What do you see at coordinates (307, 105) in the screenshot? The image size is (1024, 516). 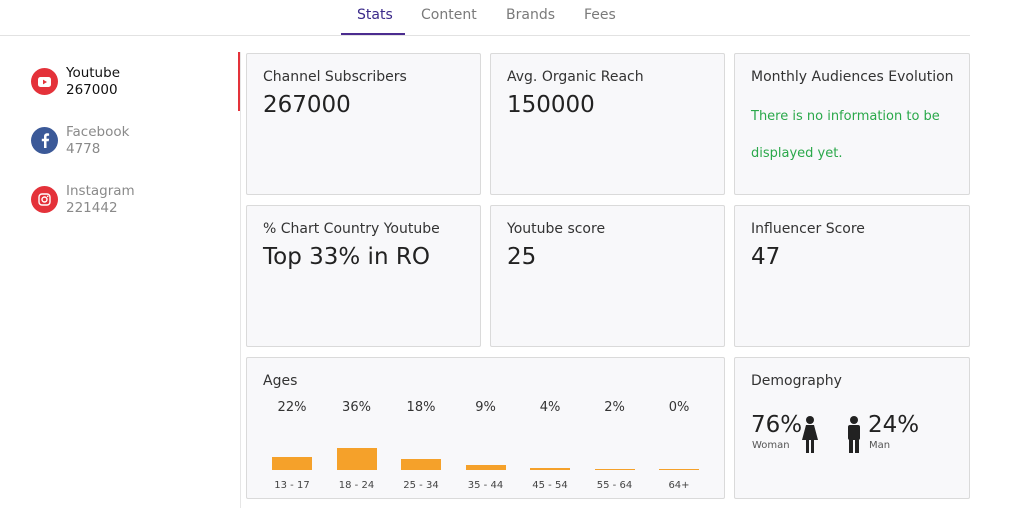 I see `card-value: 267000` at bounding box center [307, 105].